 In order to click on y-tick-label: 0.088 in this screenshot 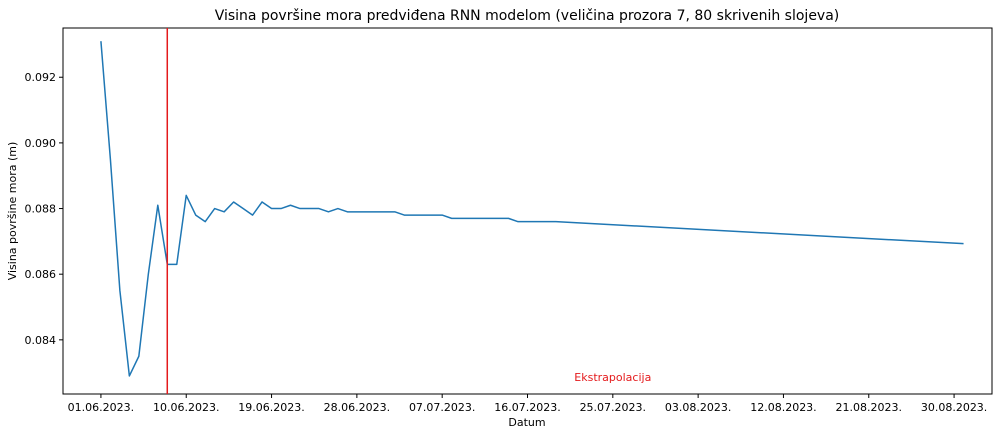, I will do `click(41, 209)`.